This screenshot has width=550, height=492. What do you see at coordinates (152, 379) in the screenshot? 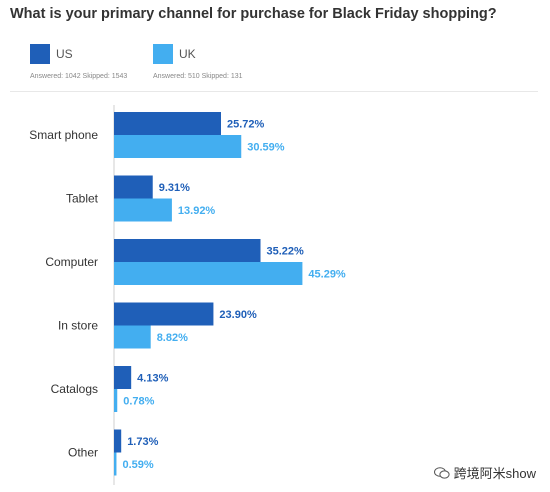
I see `data-label-us: 4.13%` at bounding box center [152, 379].